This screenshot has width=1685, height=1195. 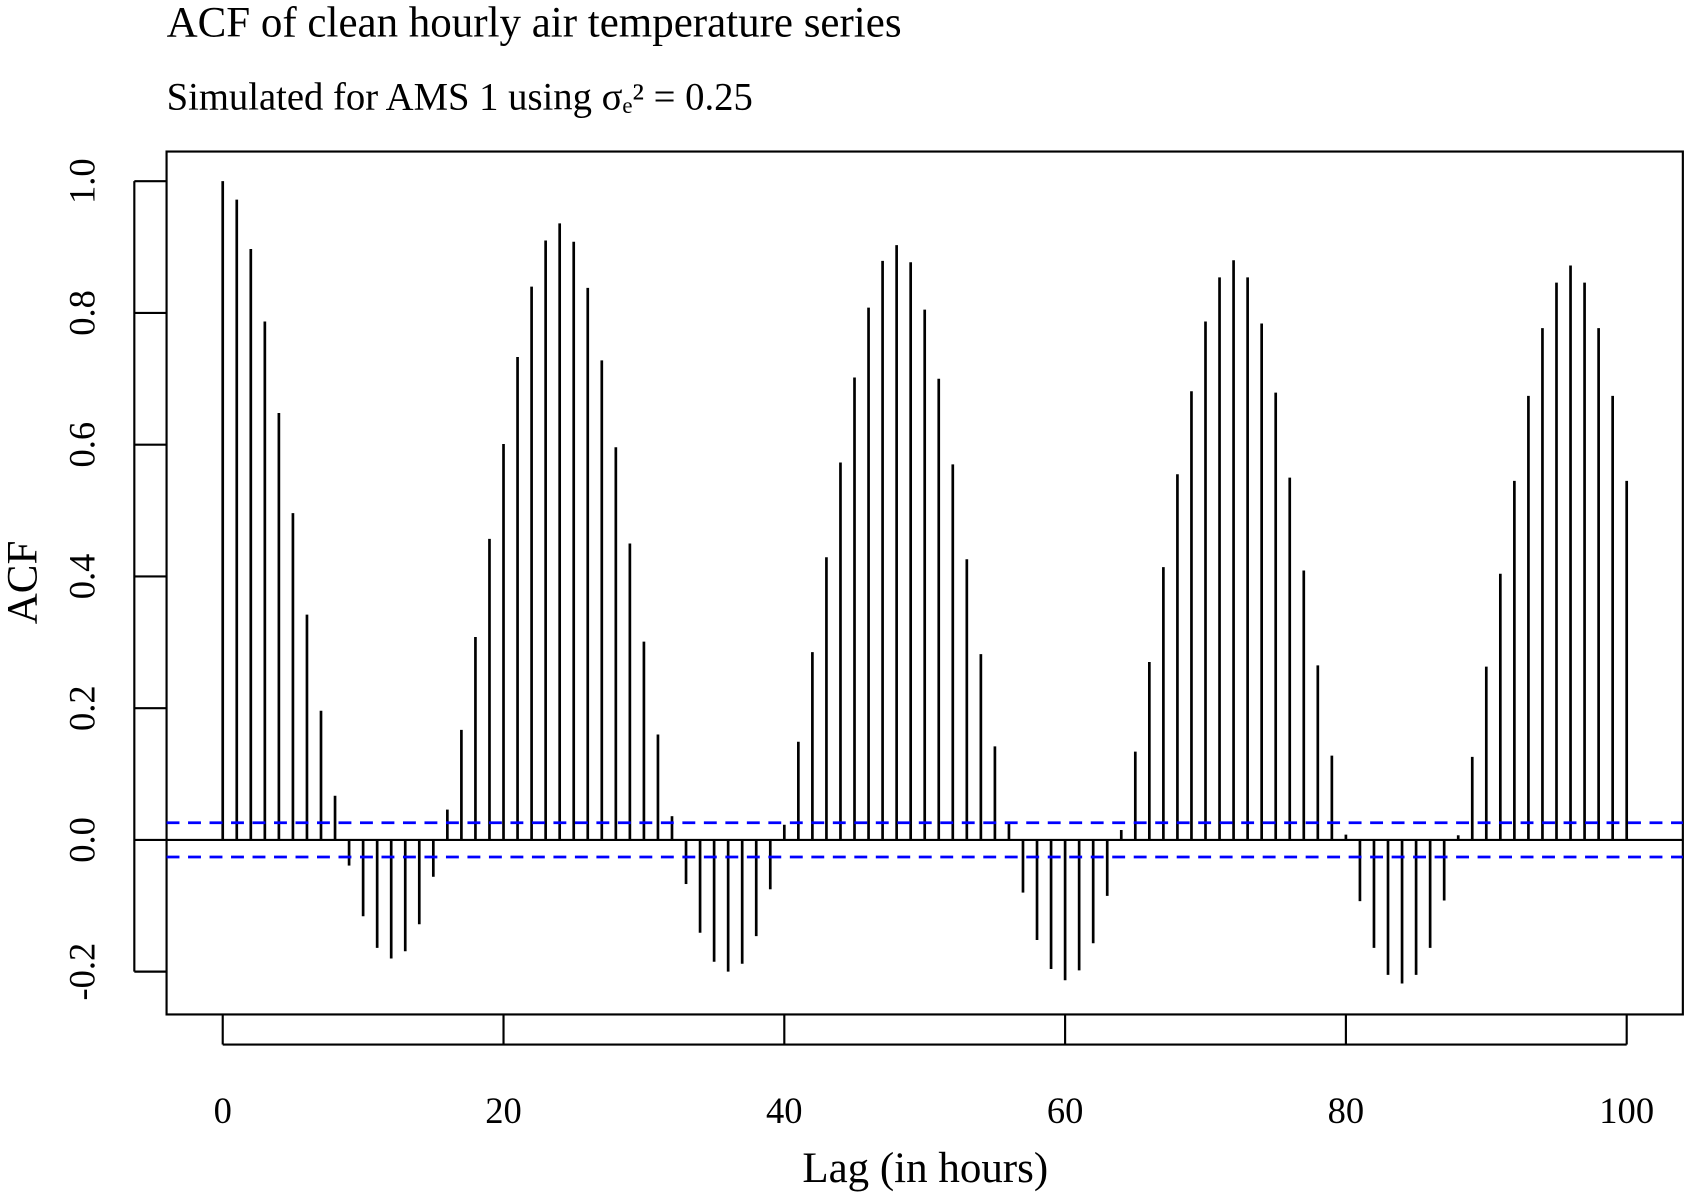 I want to click on x-tick-label: 60, so click(x=1065, y=1110).